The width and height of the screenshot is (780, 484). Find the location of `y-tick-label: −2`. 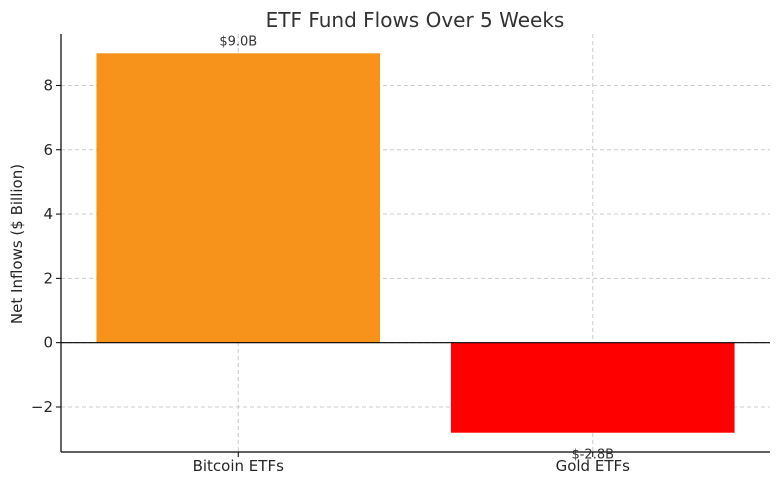

y-tick-label: −2 is located at coordinates (42, 407).